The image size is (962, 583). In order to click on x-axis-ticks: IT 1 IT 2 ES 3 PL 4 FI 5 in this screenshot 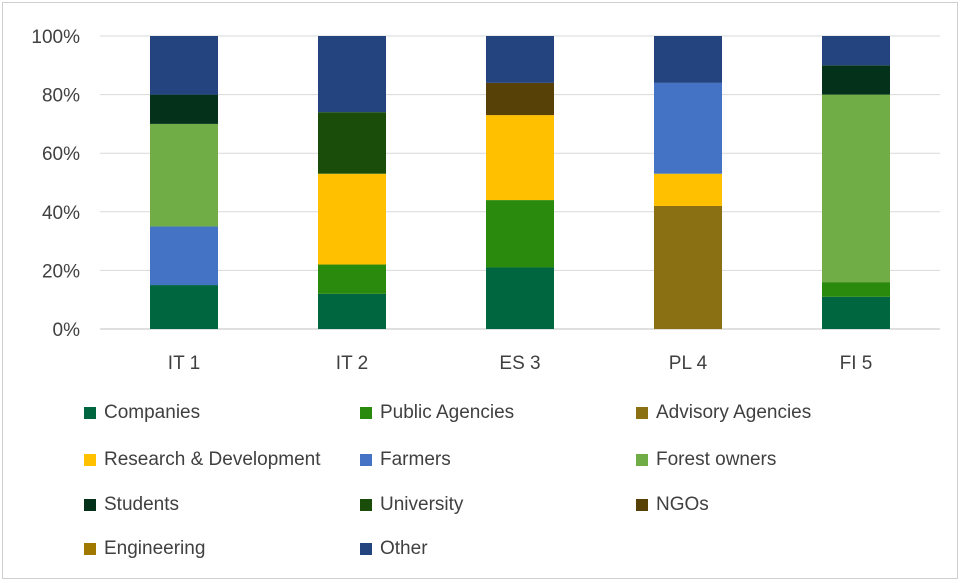, I will do `click(520, 363)`.